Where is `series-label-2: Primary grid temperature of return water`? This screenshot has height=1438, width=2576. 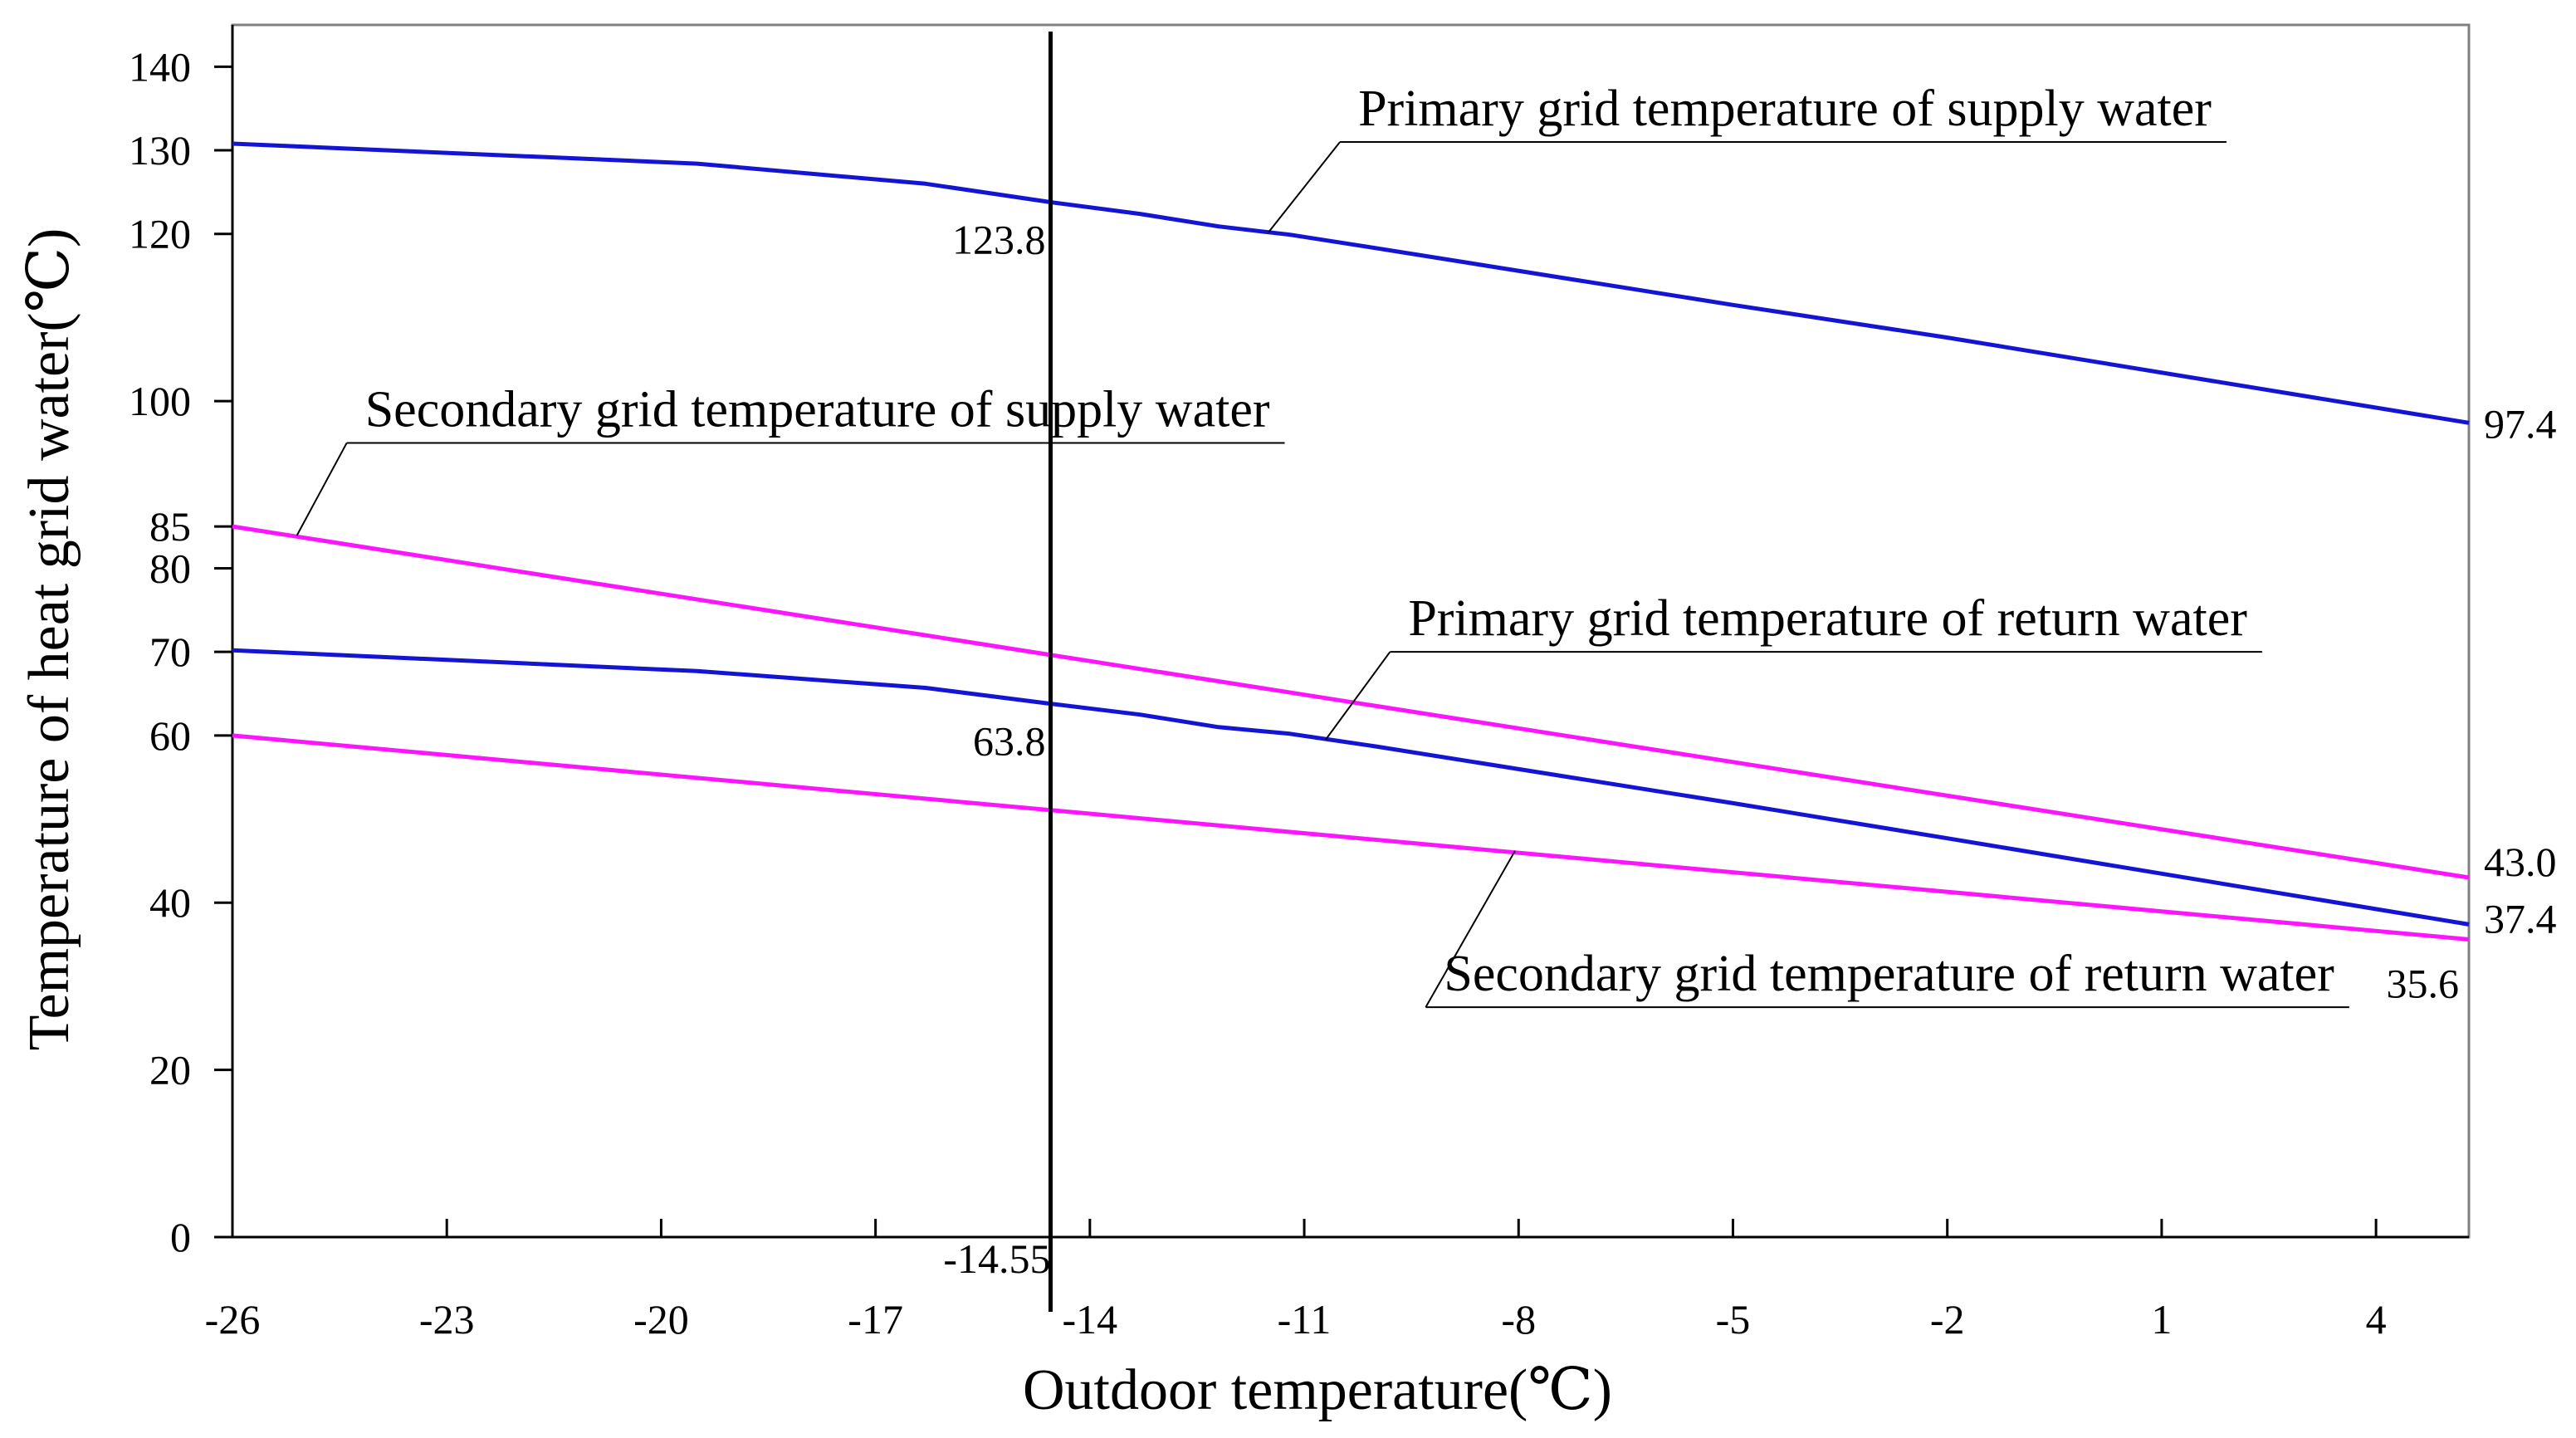 series-label-2: Primary grid temperature of return water is located at coordinates (1827, 618).